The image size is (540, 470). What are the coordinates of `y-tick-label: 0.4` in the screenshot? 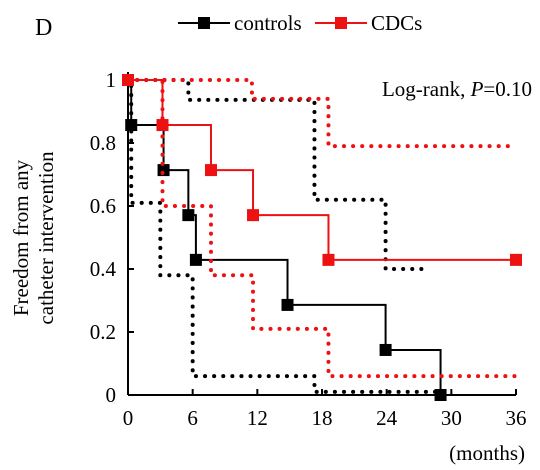 It's located at (103, 269).